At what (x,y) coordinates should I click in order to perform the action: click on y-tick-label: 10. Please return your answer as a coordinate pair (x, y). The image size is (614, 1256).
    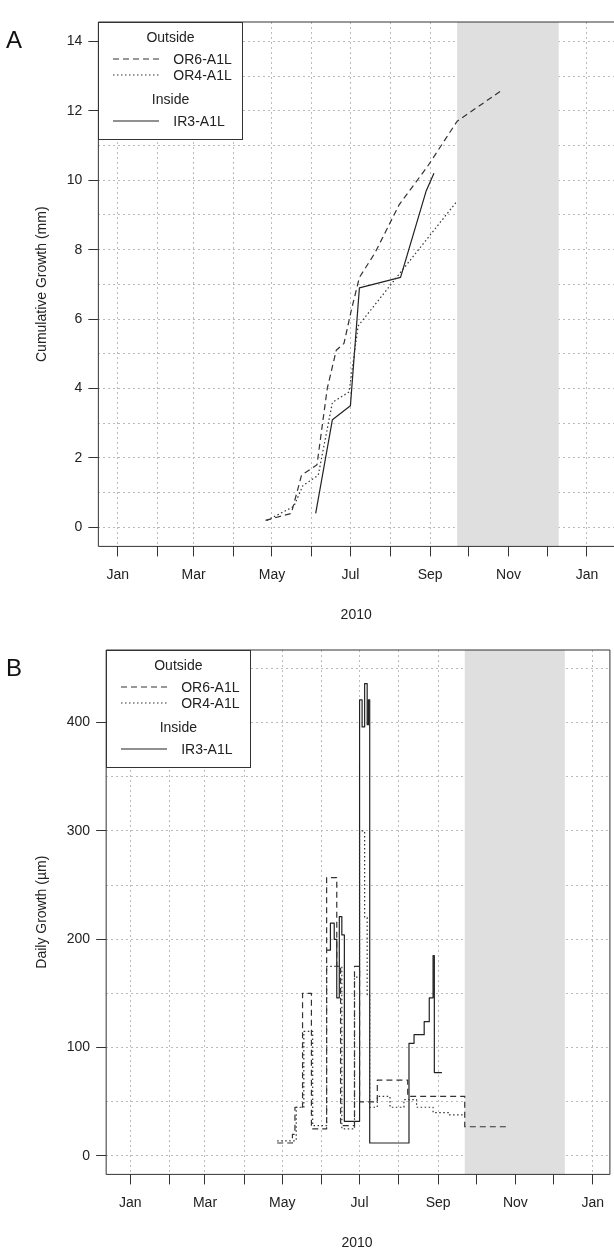
    Looking at the image, I should click on (74, 179).